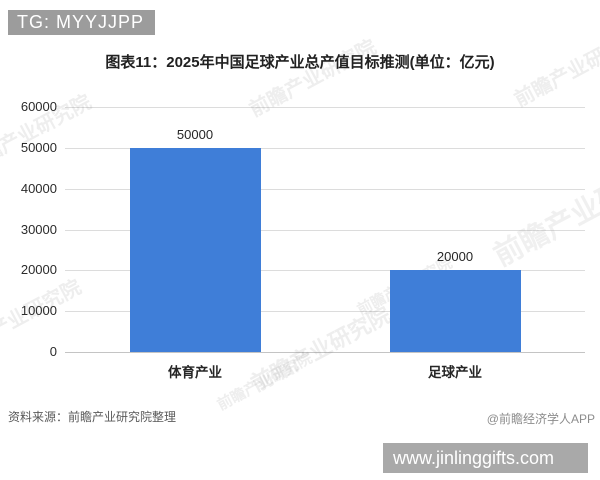 The height and width of the screenshot is (480, 600). I want to click on site-url-strip: www.jinlinggifts.com, so click(485, 458).